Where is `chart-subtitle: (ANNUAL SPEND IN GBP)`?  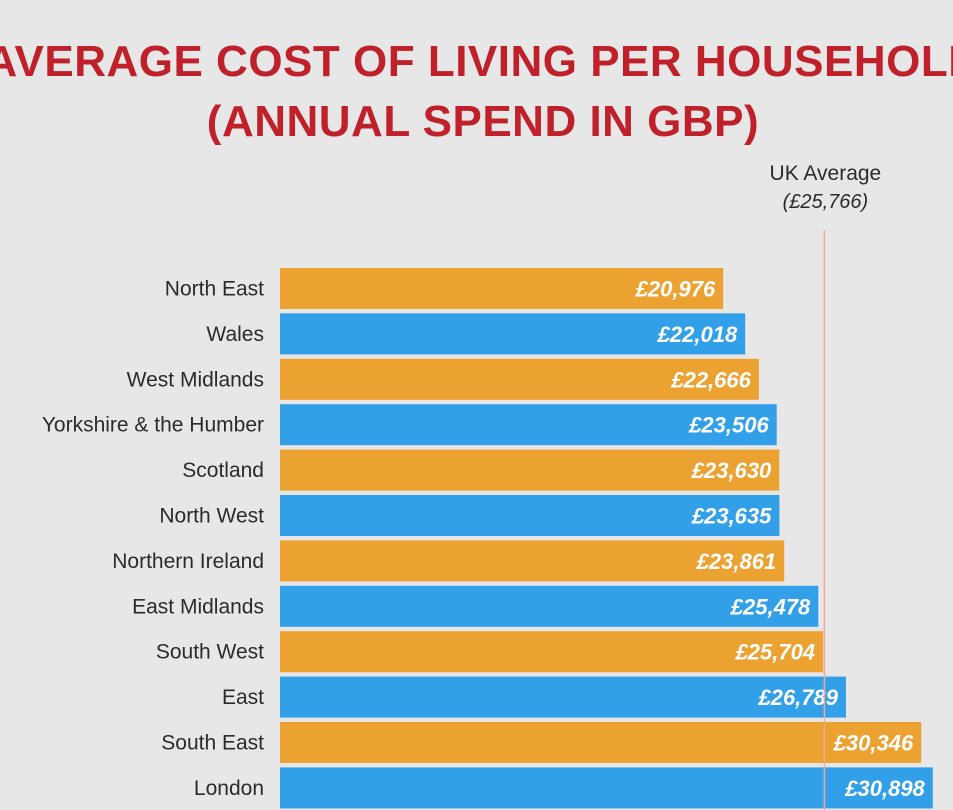 chart-subtitle: (ANNUAL SPEND IN GBP) is located at coordinates (483, 121).